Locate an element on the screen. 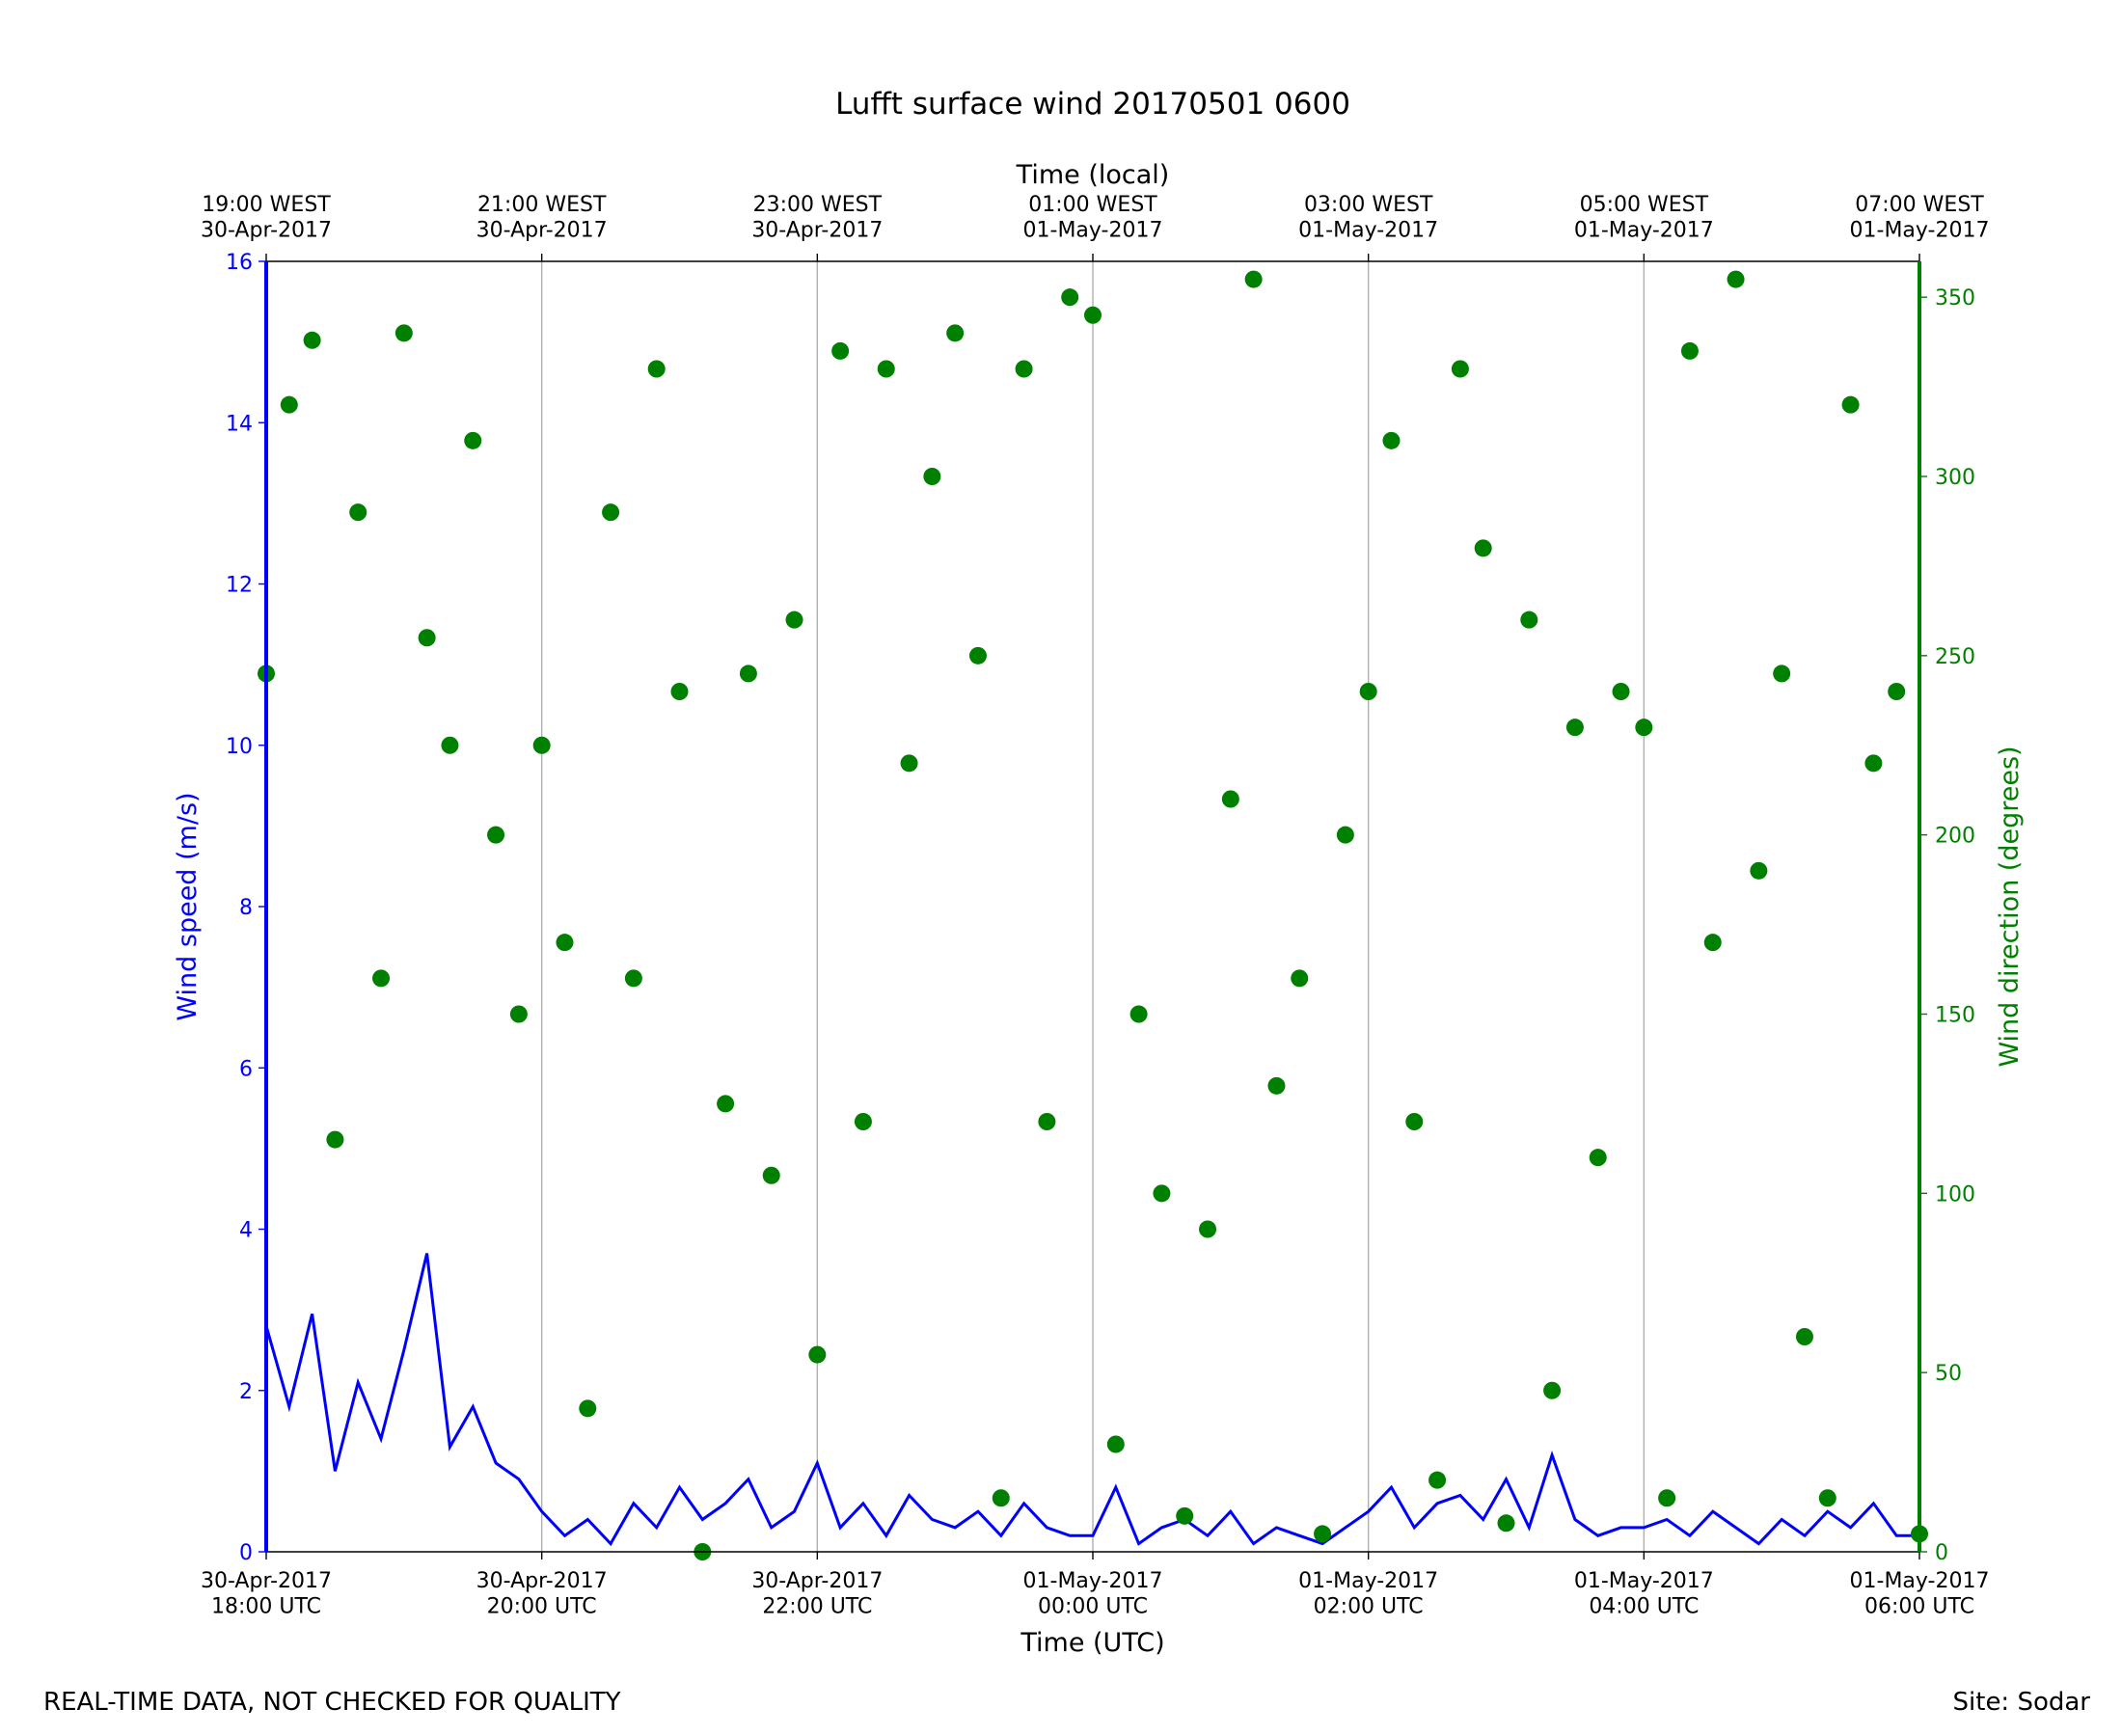 This screenshot has height=1736, width=2122. x-tick-label: 30-Apr-2017 22:00 UTC is located at coordinates (817, 1593).